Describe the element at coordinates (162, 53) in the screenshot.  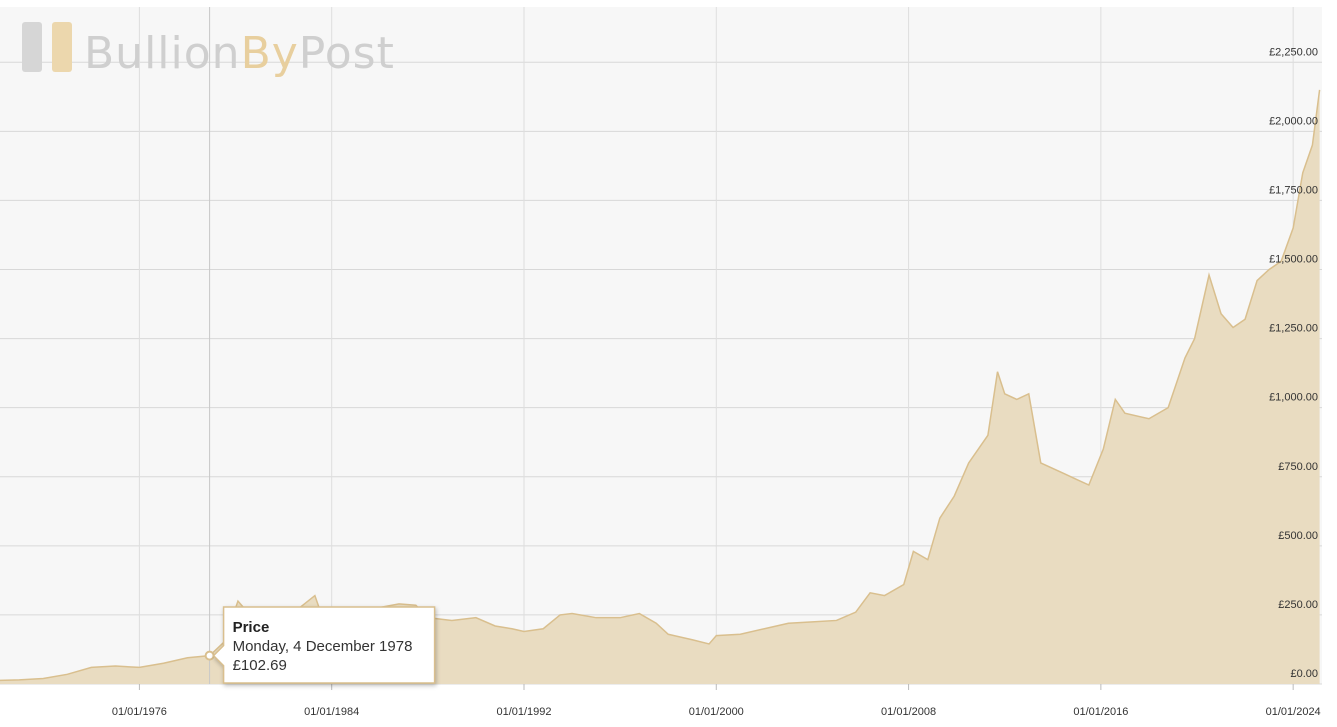
I see `logo-part: Bullion` at that location.